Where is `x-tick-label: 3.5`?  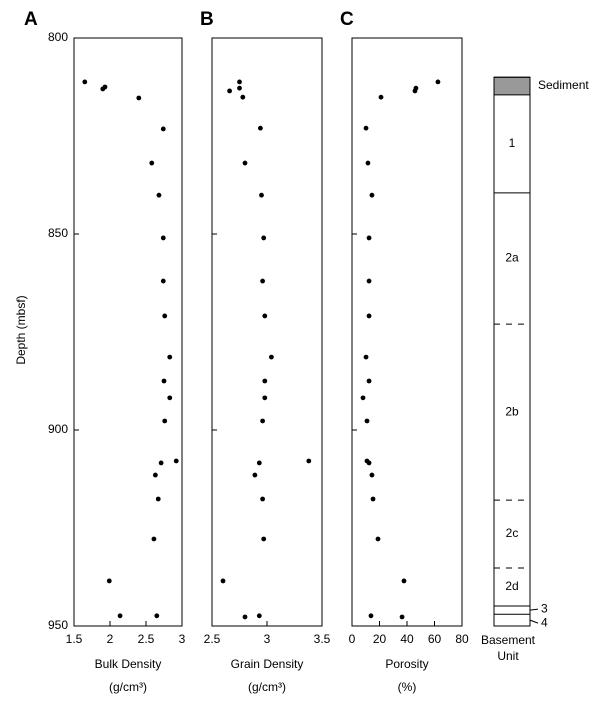 x-tick-label: 3.5 is located at coordinates (322, 639).